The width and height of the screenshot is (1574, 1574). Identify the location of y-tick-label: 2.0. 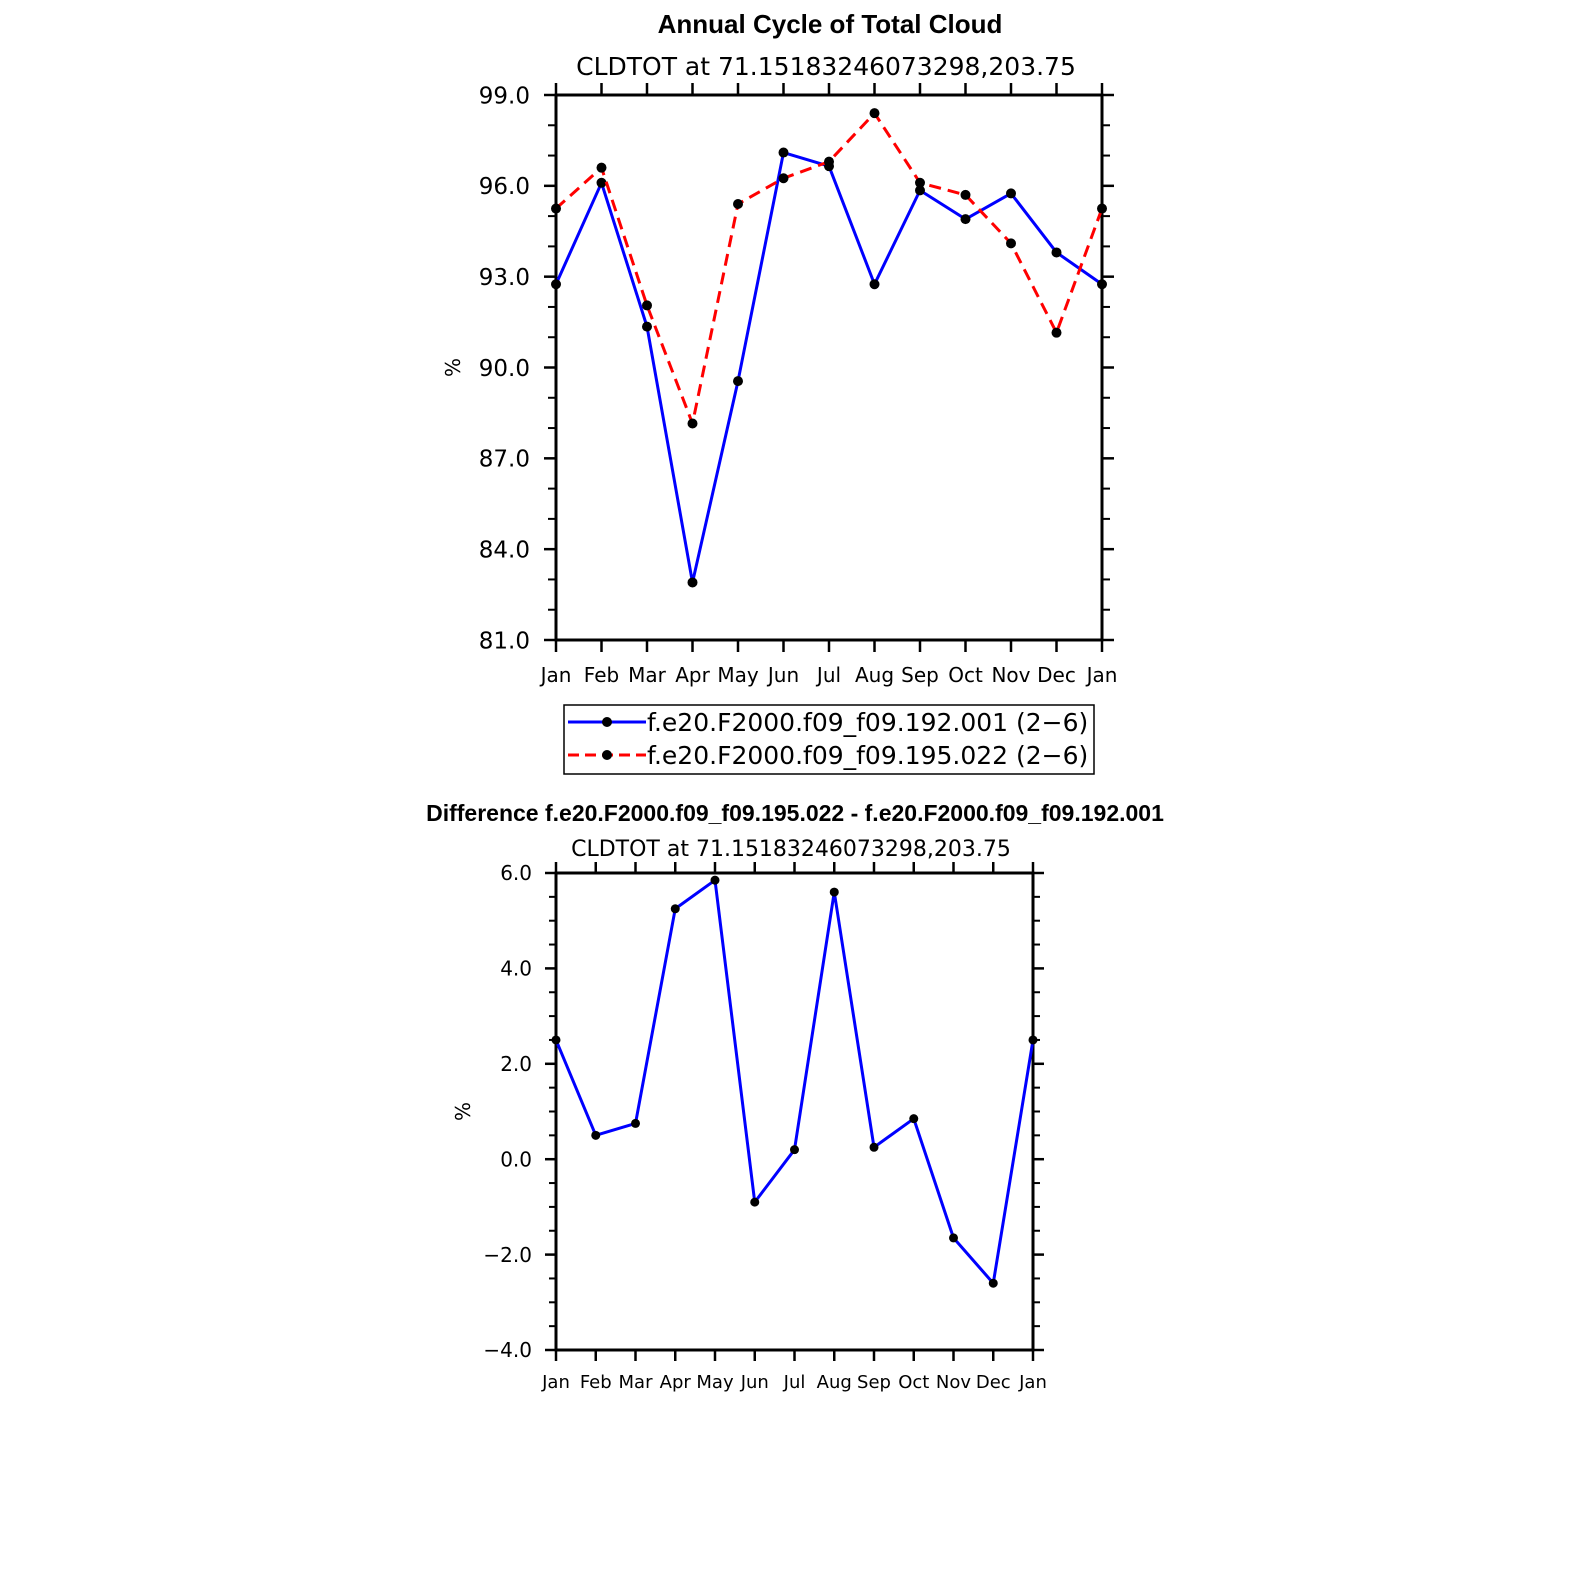
(516, 1064).